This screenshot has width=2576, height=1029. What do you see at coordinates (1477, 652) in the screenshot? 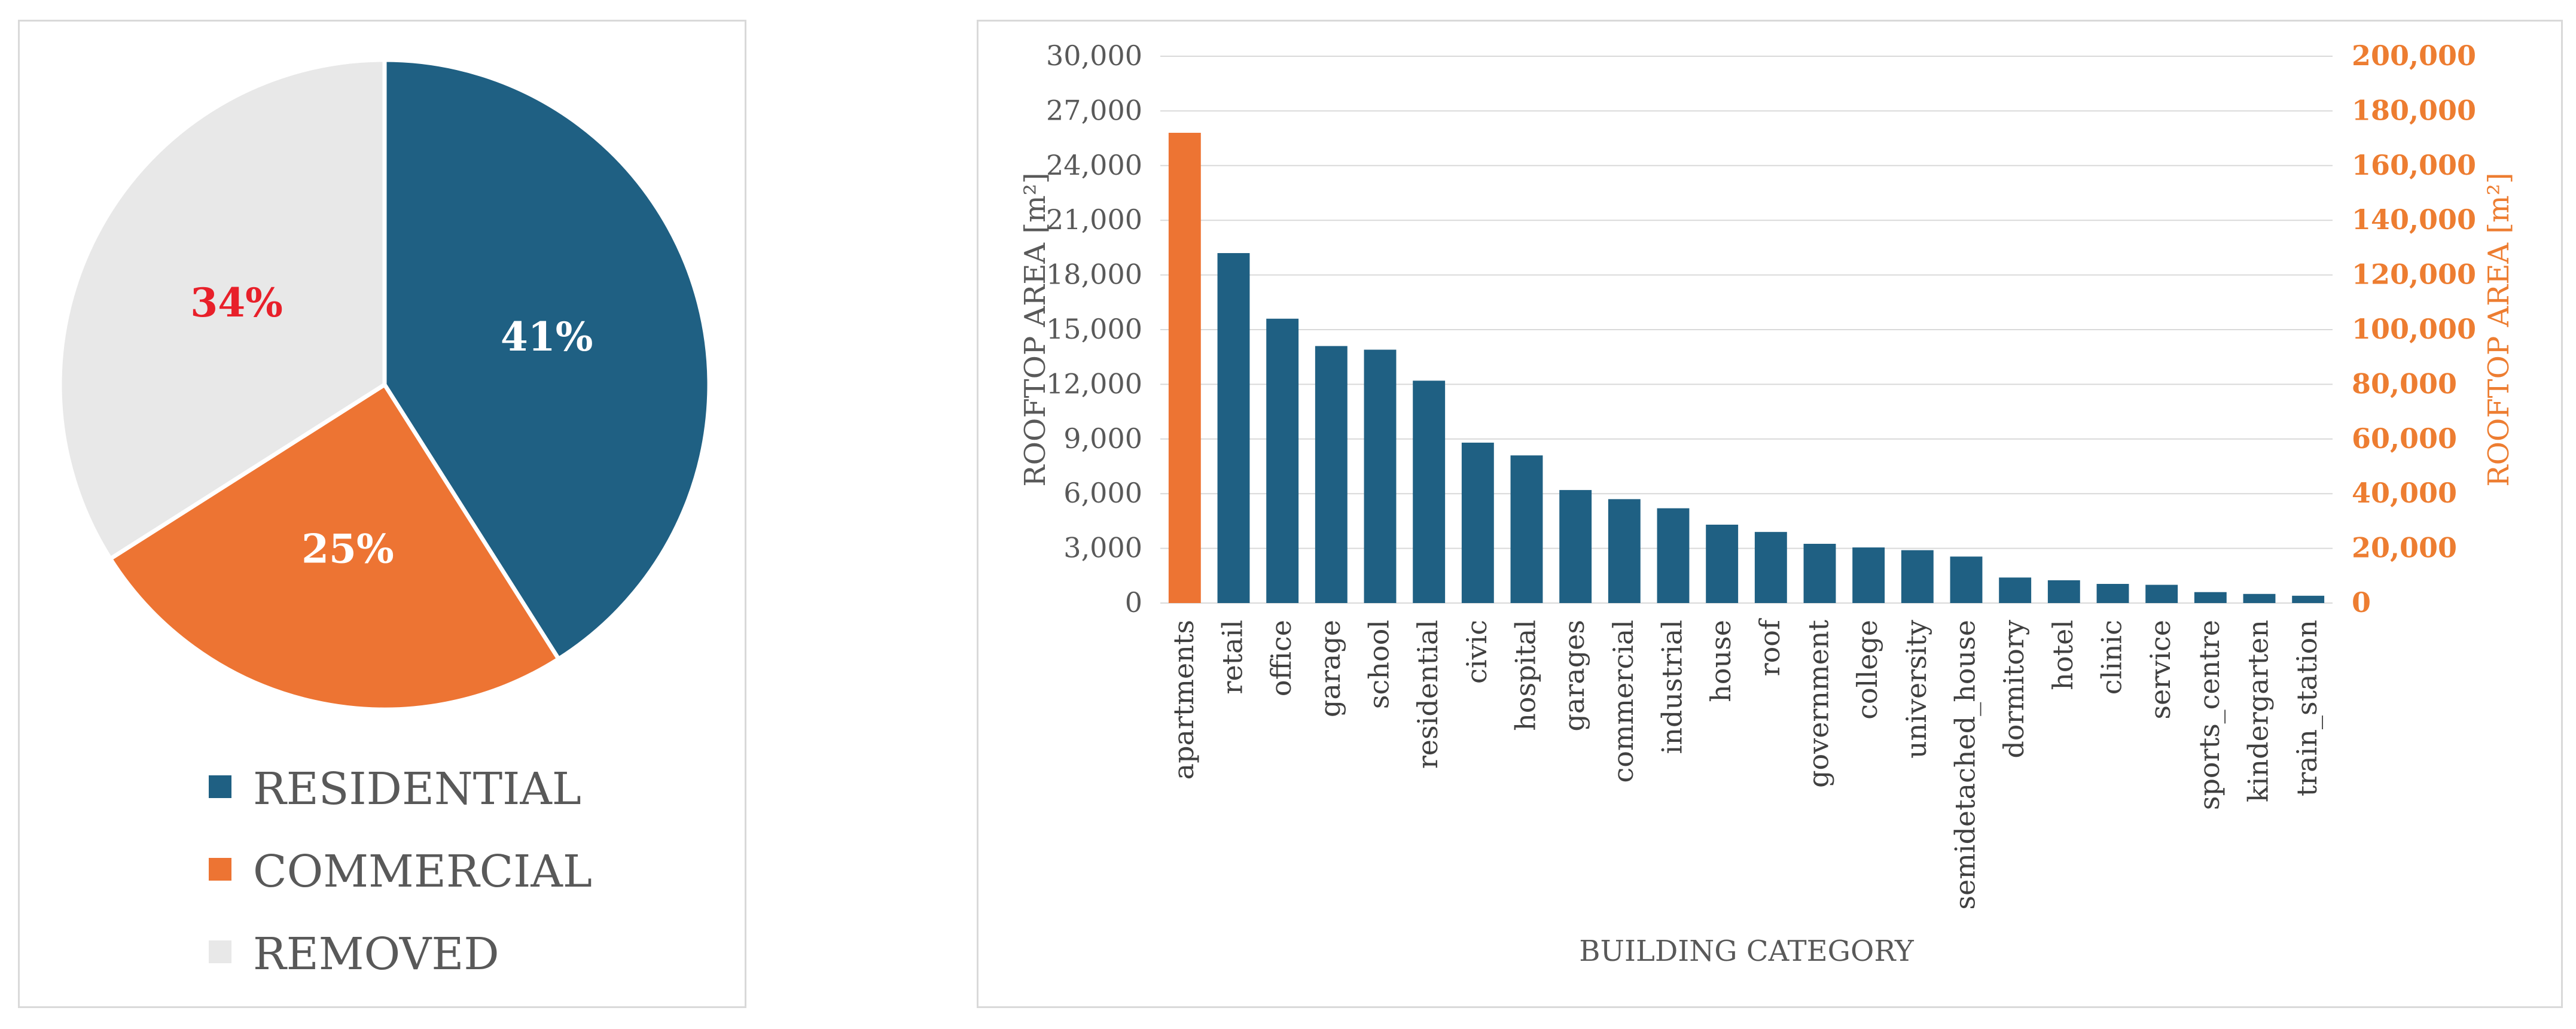
I see `x-tick-label-civic: civic` at bounding box center [1477, 652].